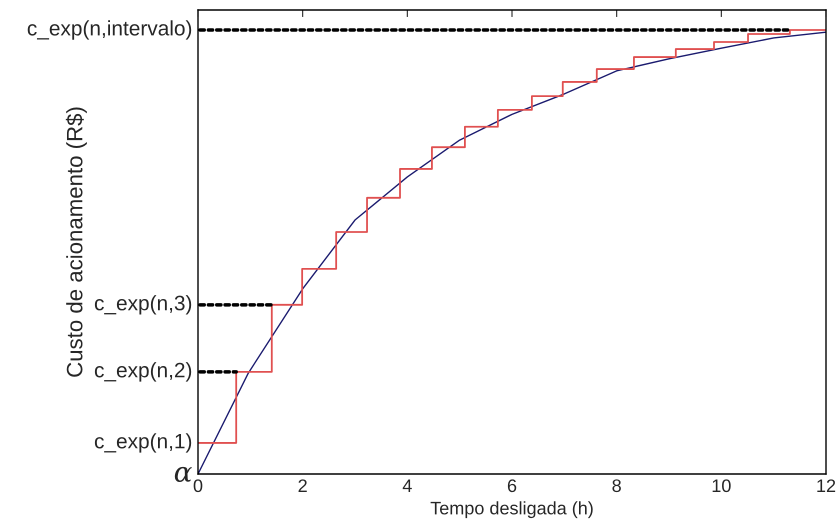  What do you see at coordinates (826, 485) in the screenshot?
I see `x-tick-label: 12` at bounding box center [826, 485].